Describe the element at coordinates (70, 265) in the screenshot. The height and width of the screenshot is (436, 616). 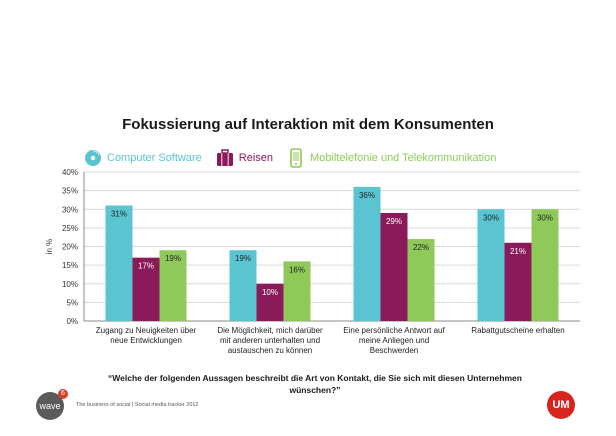
I see `y-tick-label: 15%` at that location.